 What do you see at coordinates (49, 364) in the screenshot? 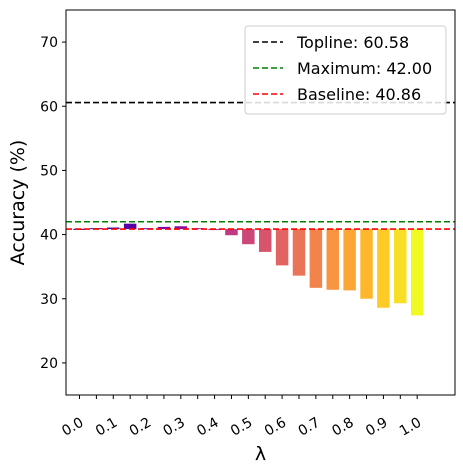
I see `y-tick-label: 20` at bounding box center [49, 364].